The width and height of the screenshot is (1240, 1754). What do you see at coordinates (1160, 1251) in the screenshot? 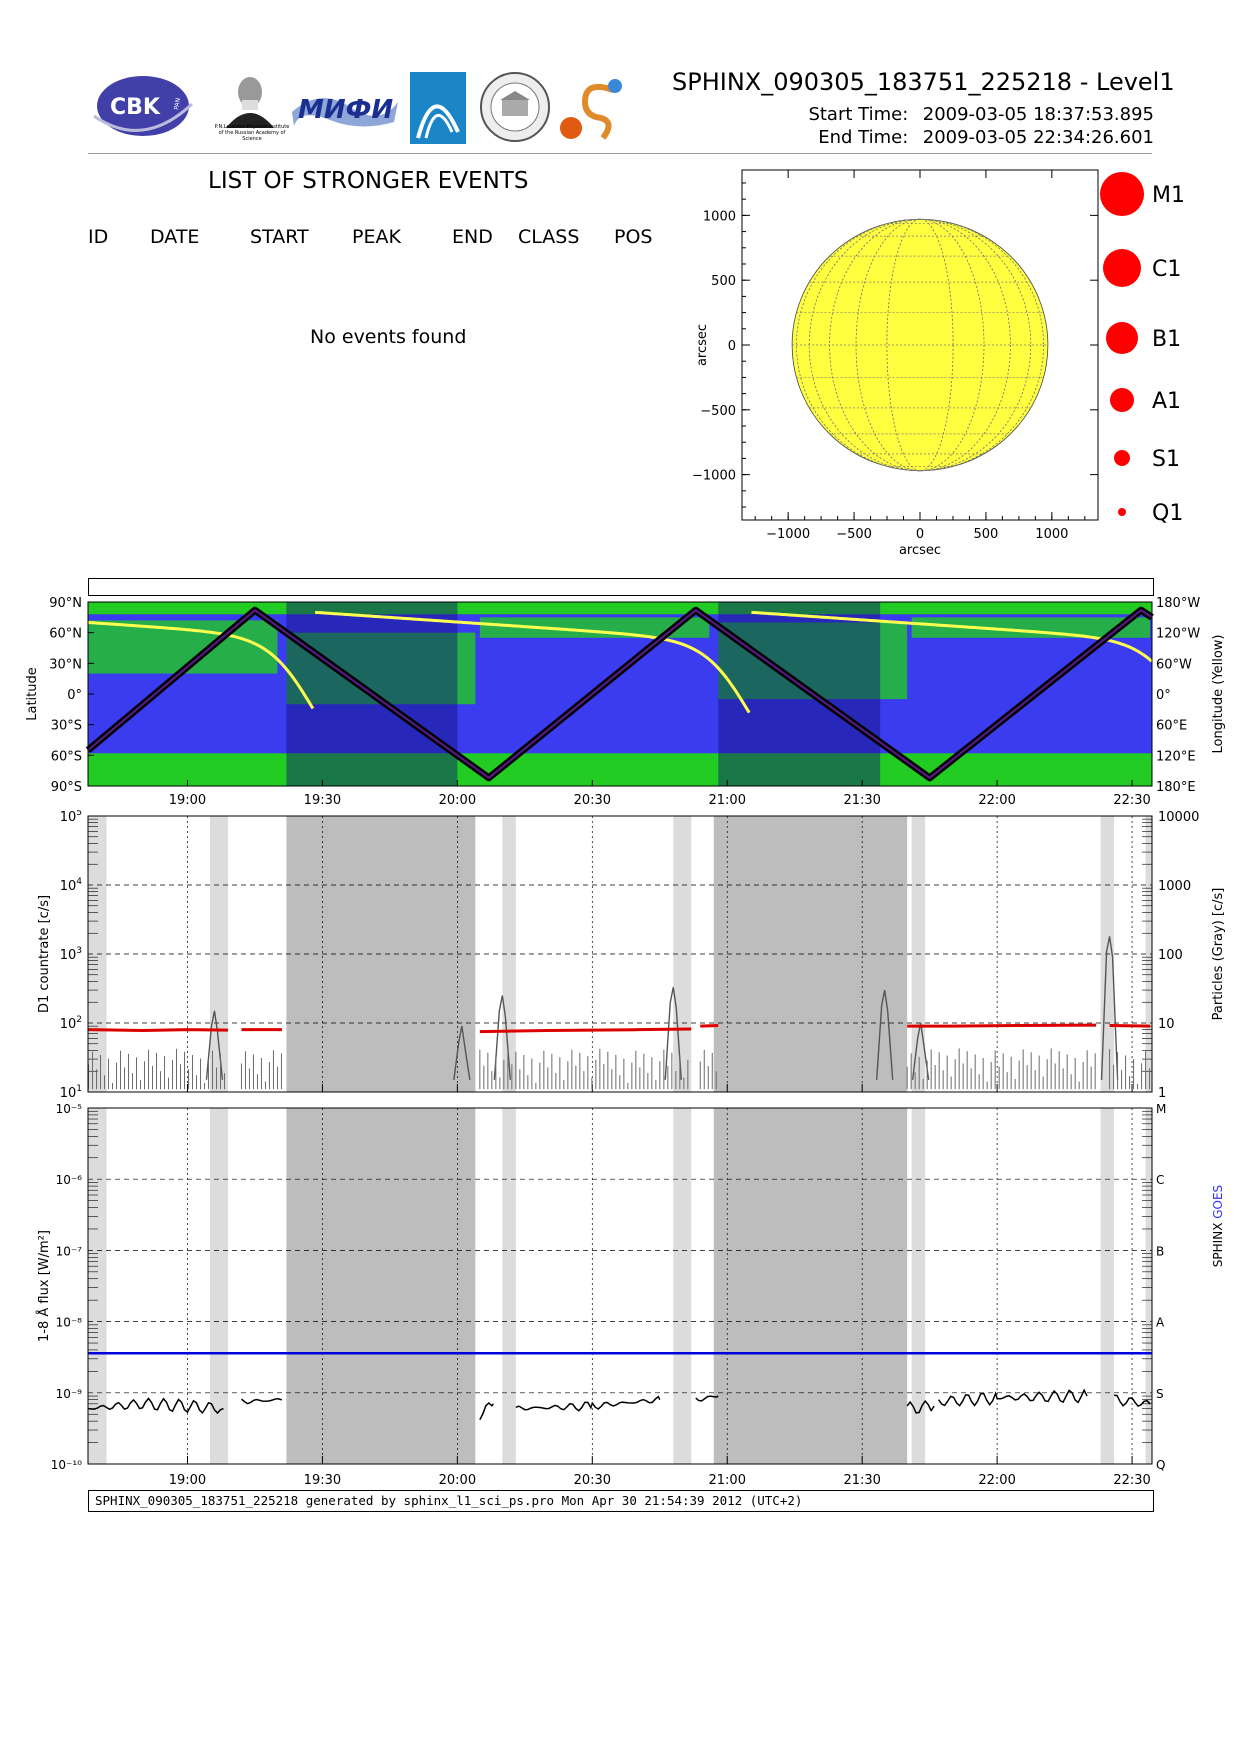
I see `flux-ytick-right-label: B` at bounding box center [1160, 1251].